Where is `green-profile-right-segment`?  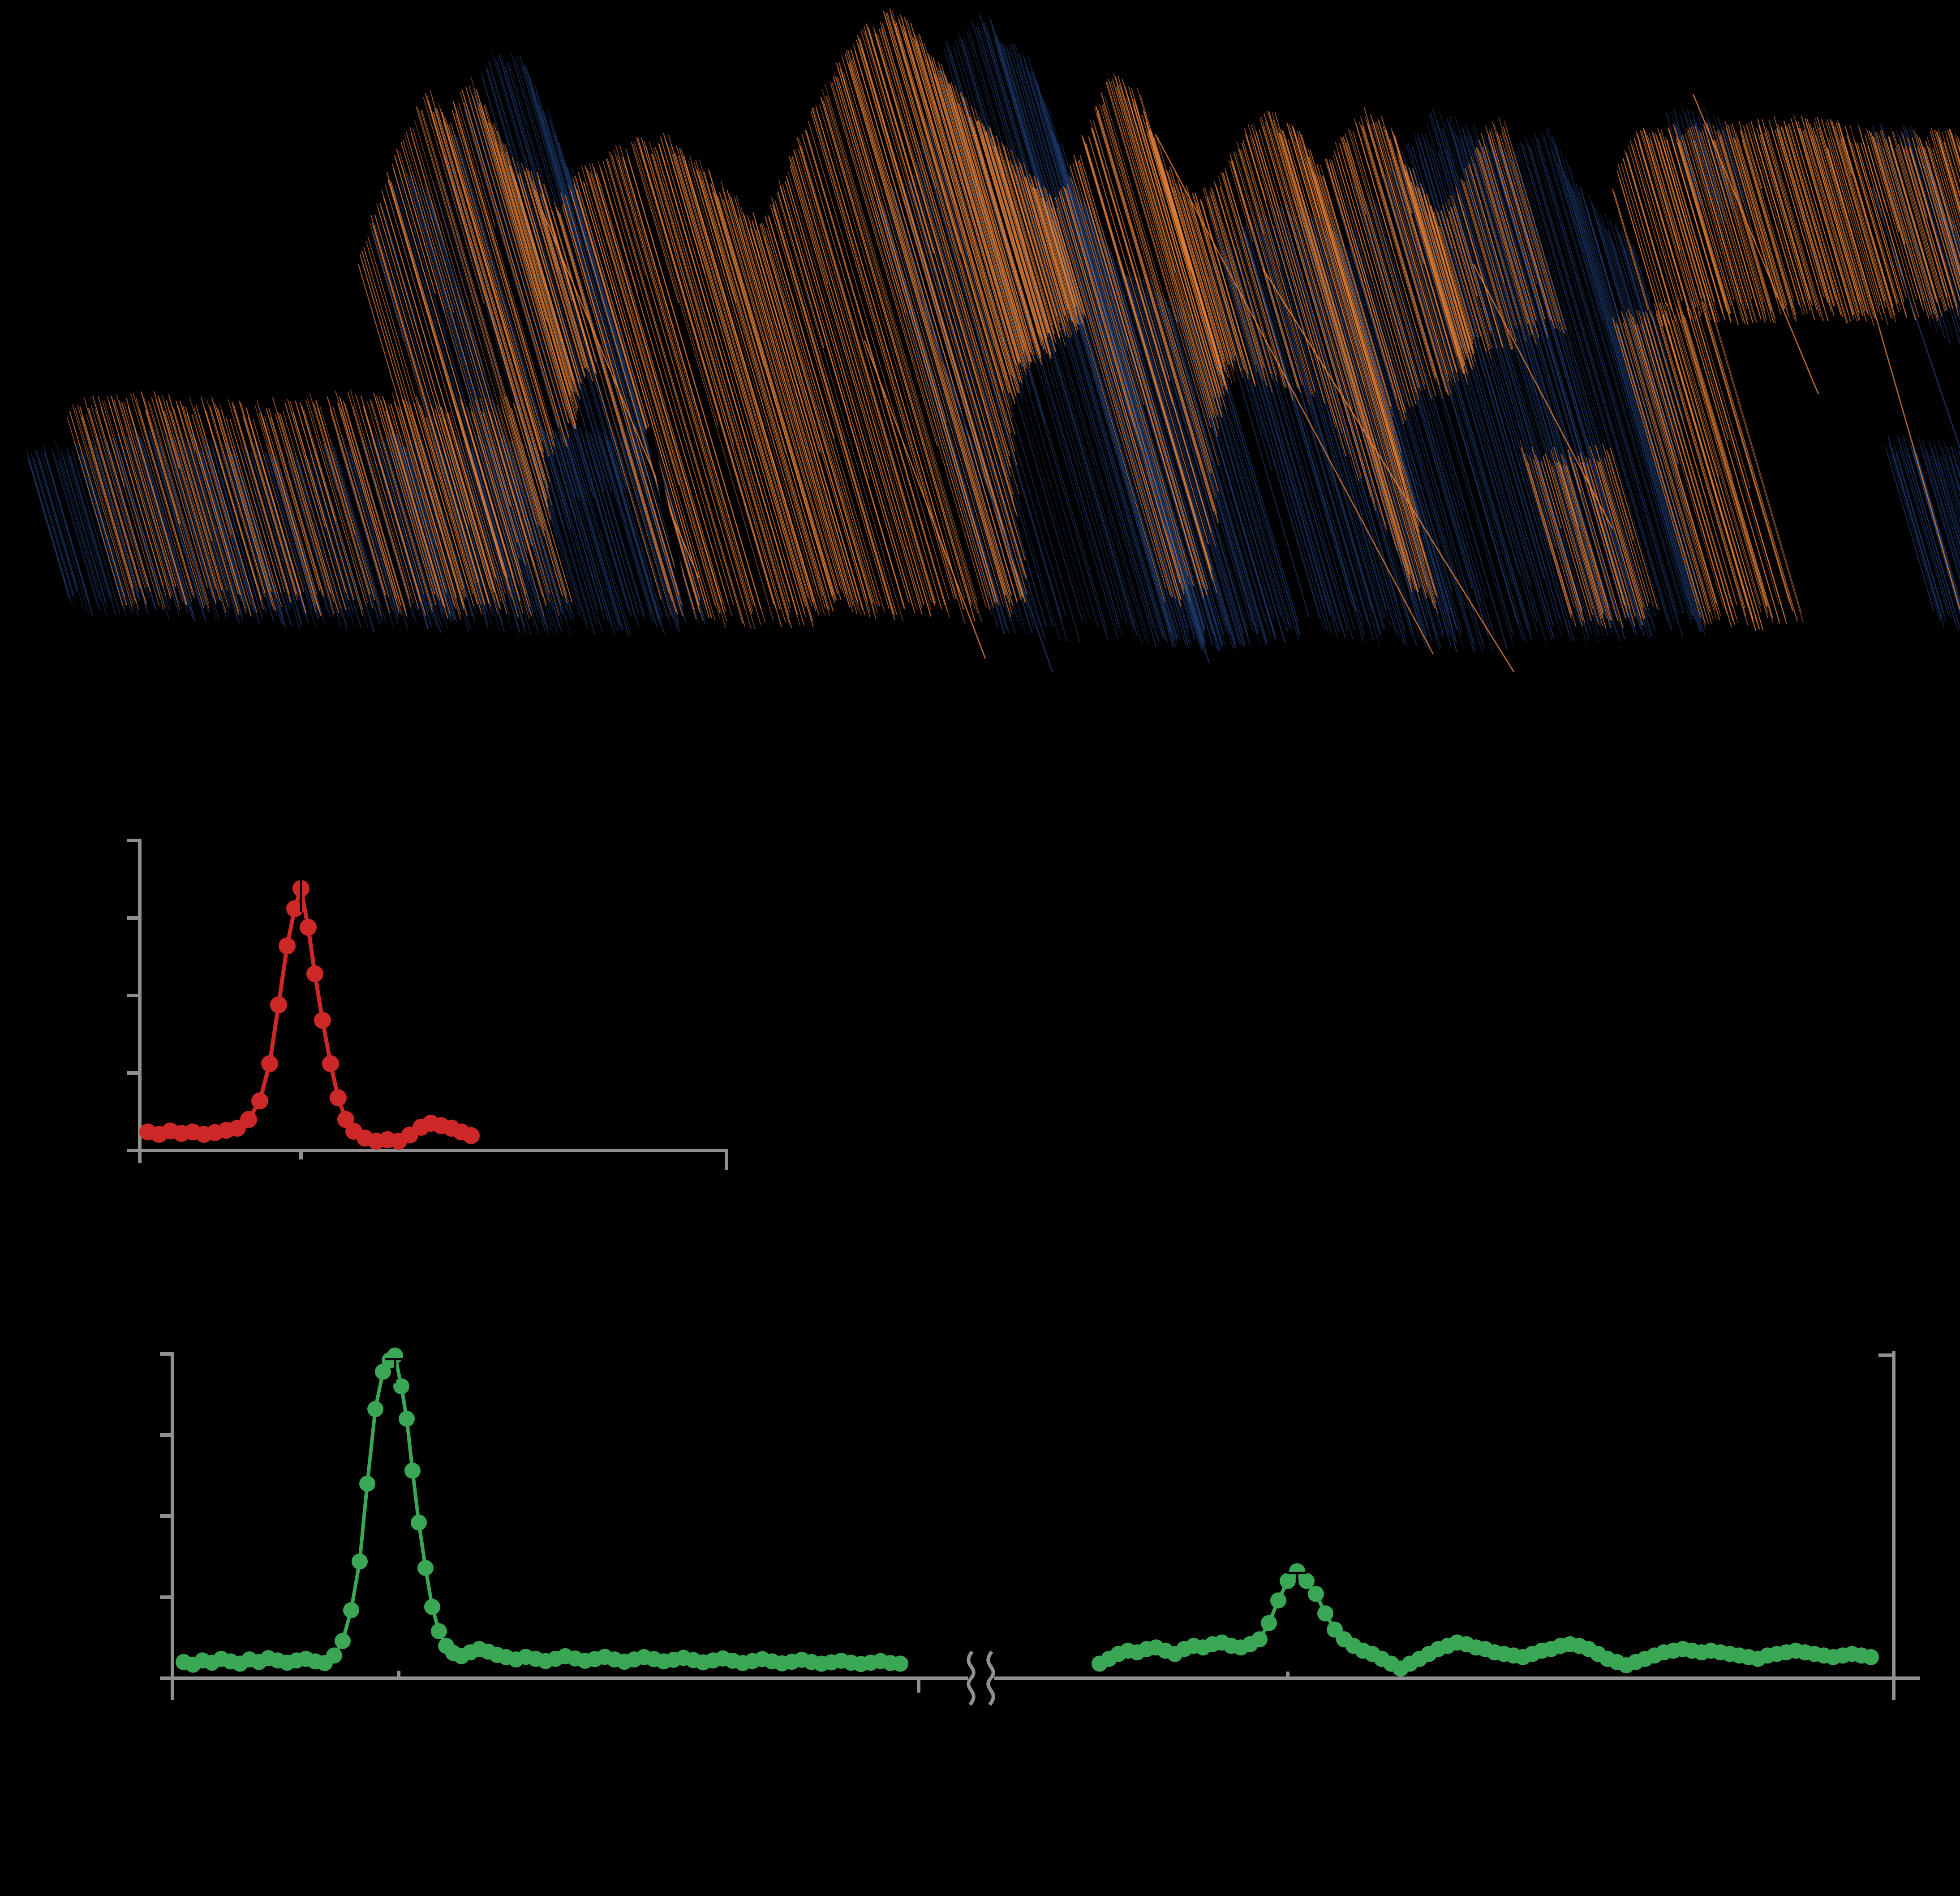
green-profile-right-segment is located at coordinates (1486, 1620).